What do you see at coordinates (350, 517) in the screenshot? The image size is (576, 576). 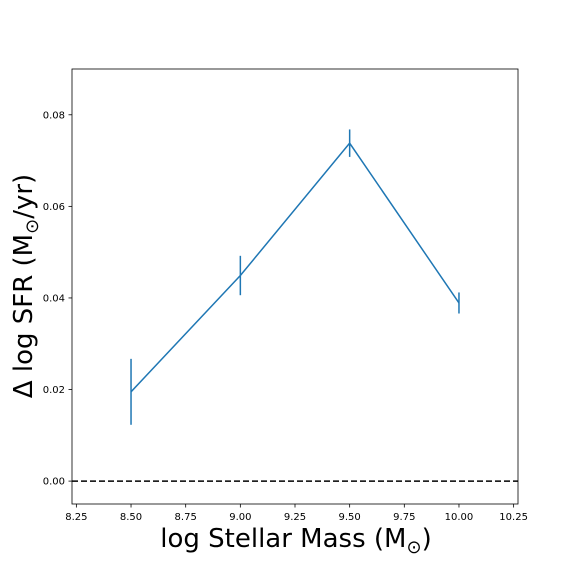 I see `x-tick-label: 9.50` at bounding box center [350, 517].